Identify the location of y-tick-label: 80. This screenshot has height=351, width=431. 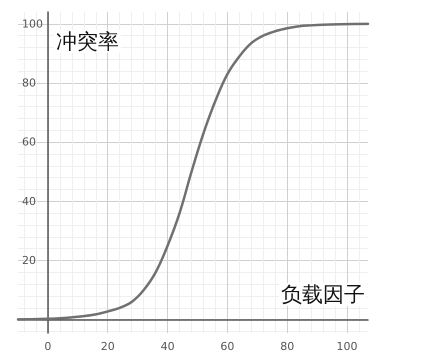
(29, 83).